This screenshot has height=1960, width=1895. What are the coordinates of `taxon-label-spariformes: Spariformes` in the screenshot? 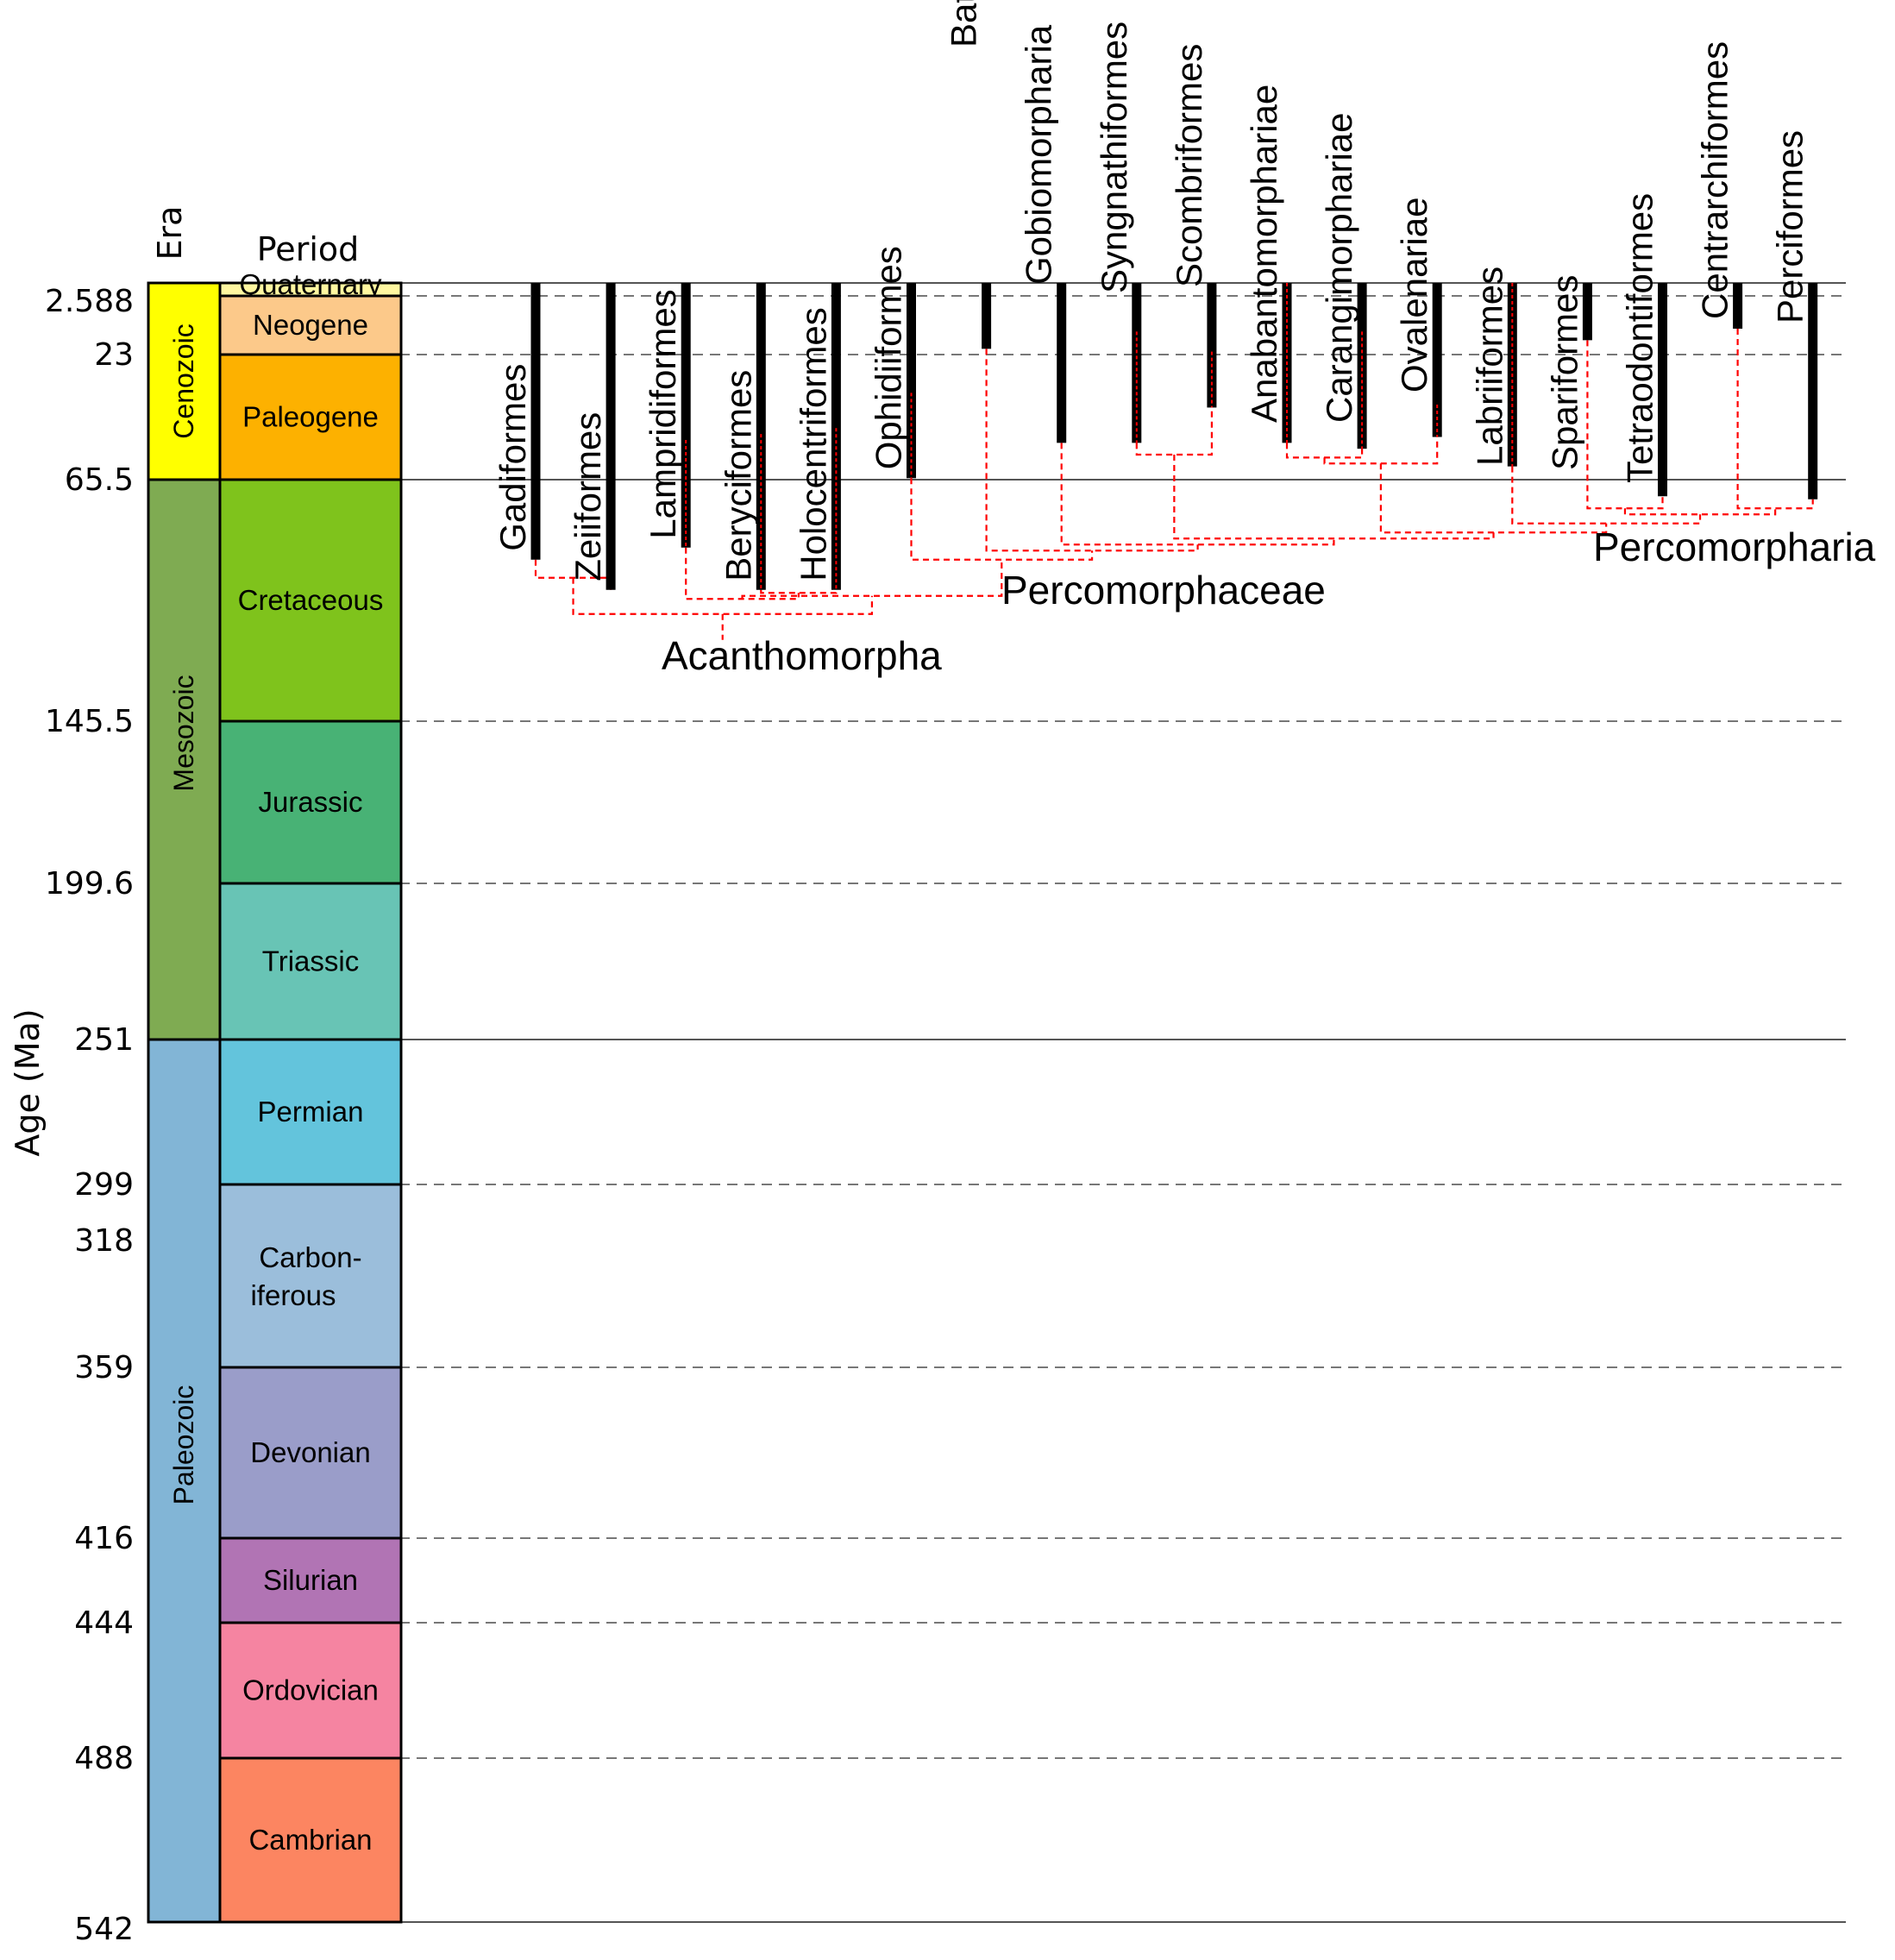 It's located at (1564, 372).